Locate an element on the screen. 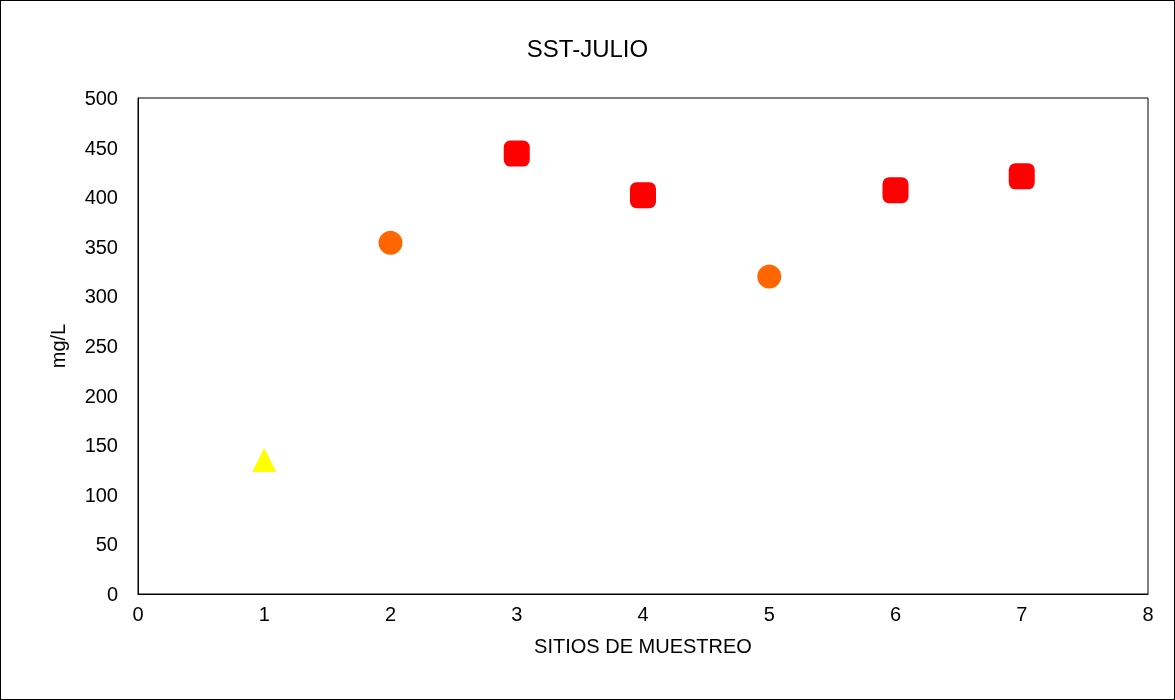  x-tick-label: 3 is located at coordinates (517, 614).